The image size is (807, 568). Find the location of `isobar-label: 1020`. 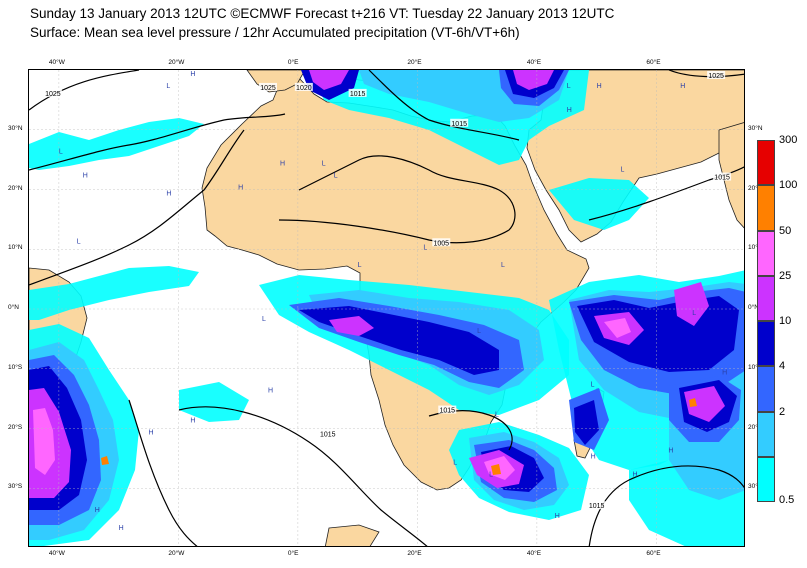

isobar-label: 1020 is located at coordinates (303, 87).